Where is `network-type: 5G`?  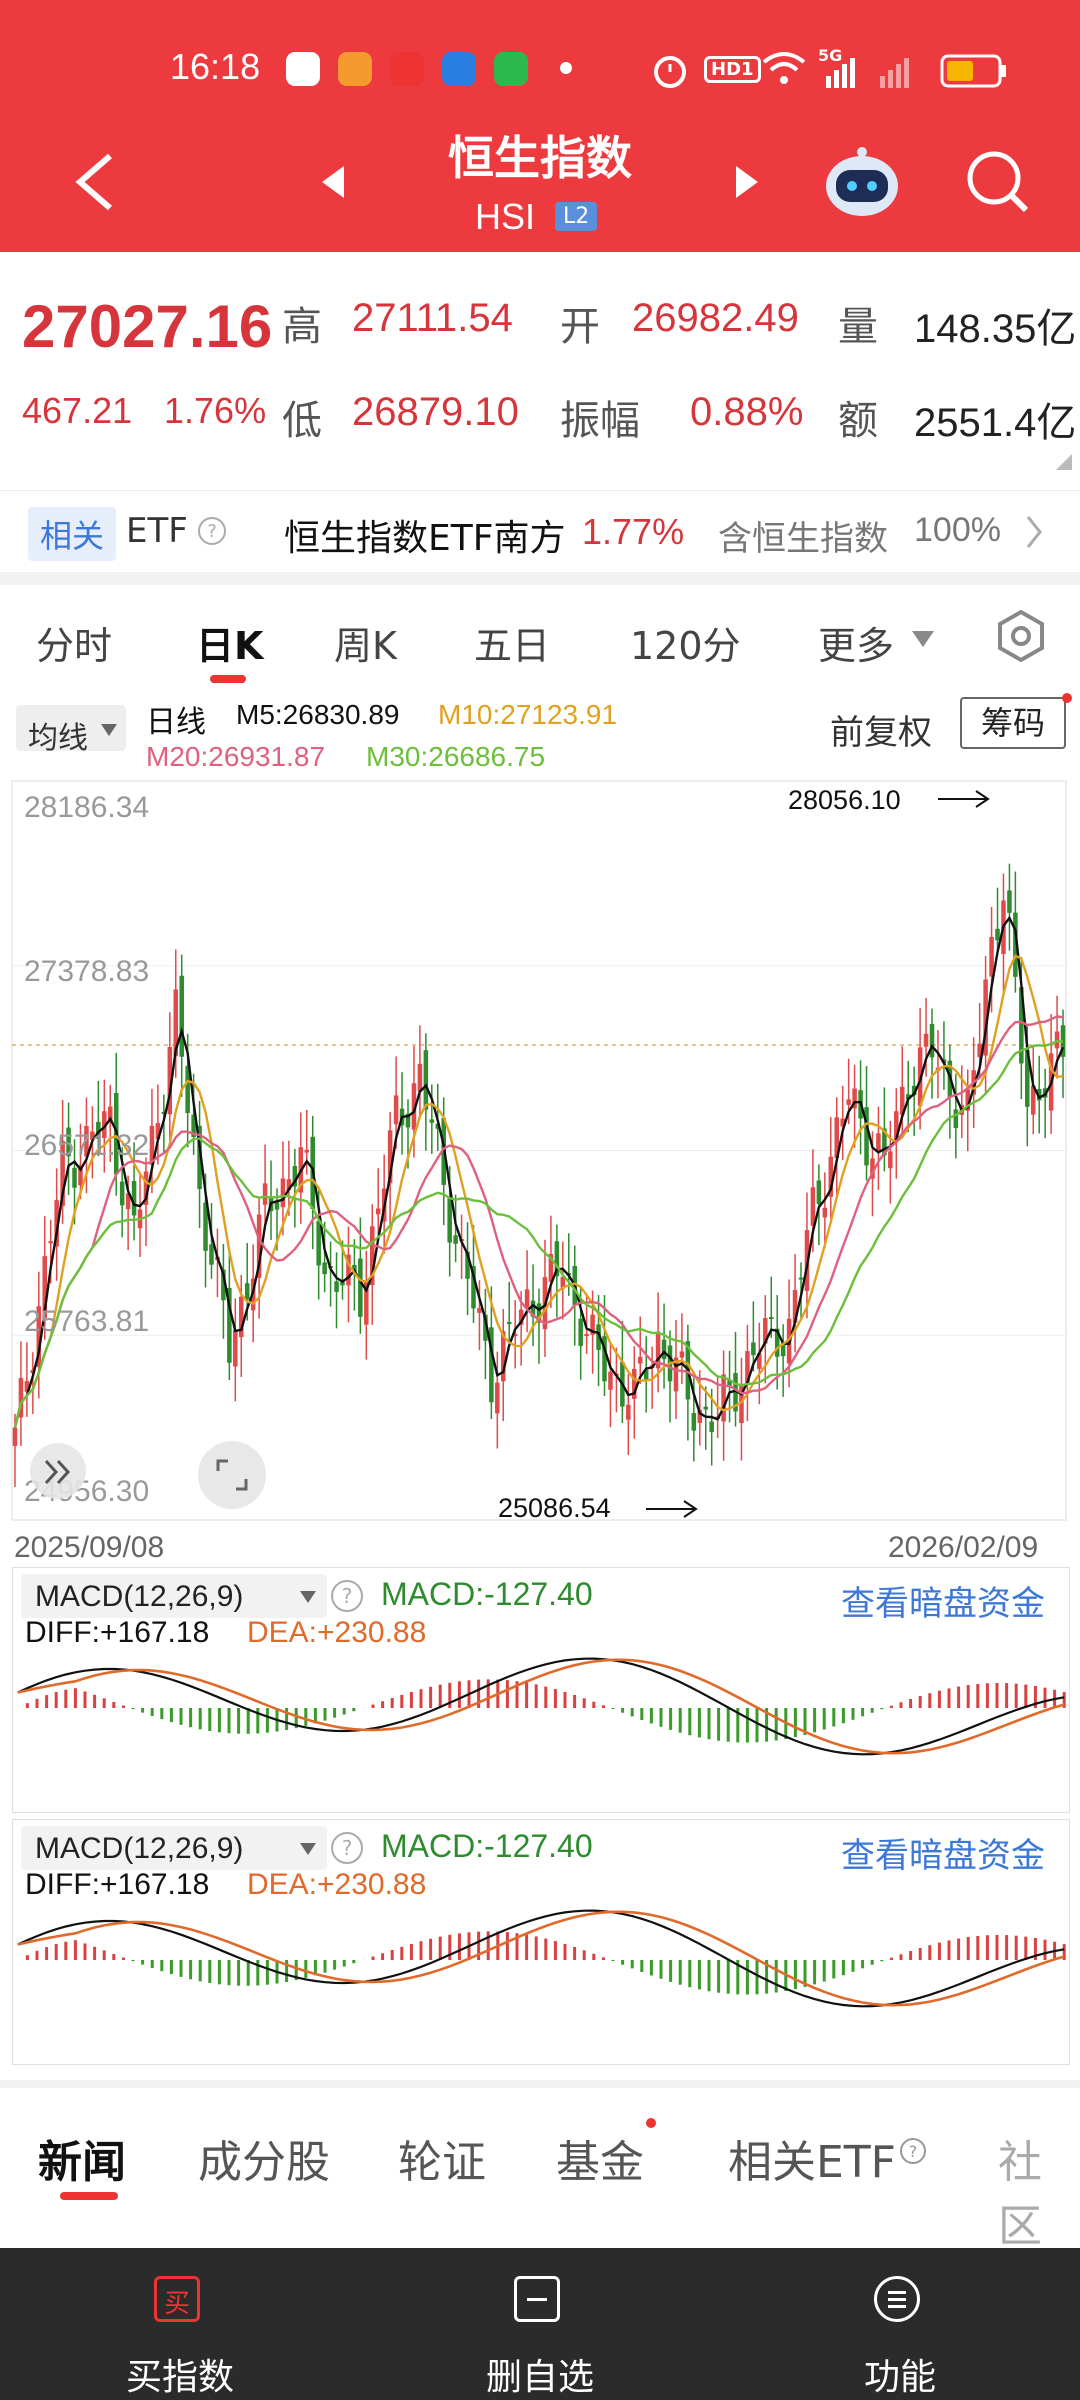 network-type: 5G is located at coordinates (830, 55).